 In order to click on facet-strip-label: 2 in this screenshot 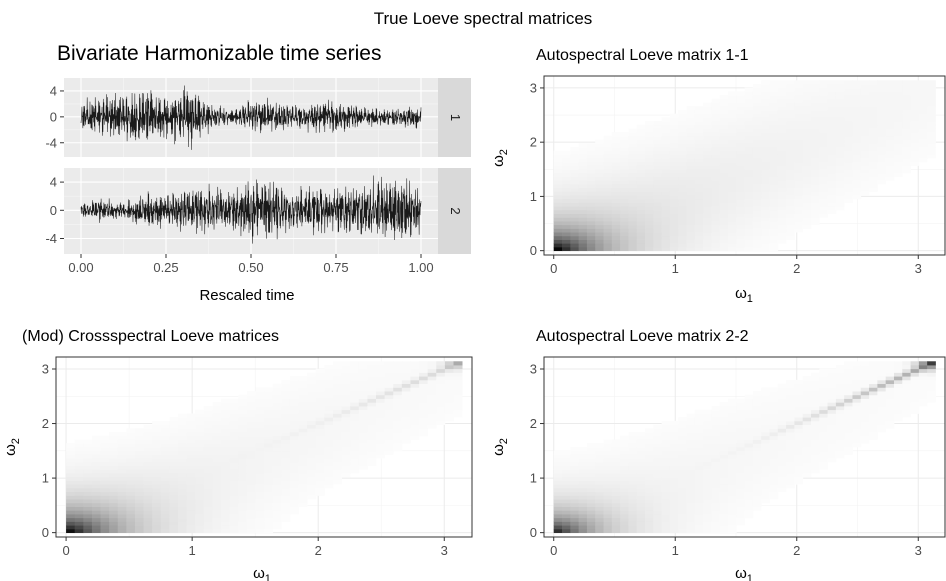, I will do `click(455, 210)`.